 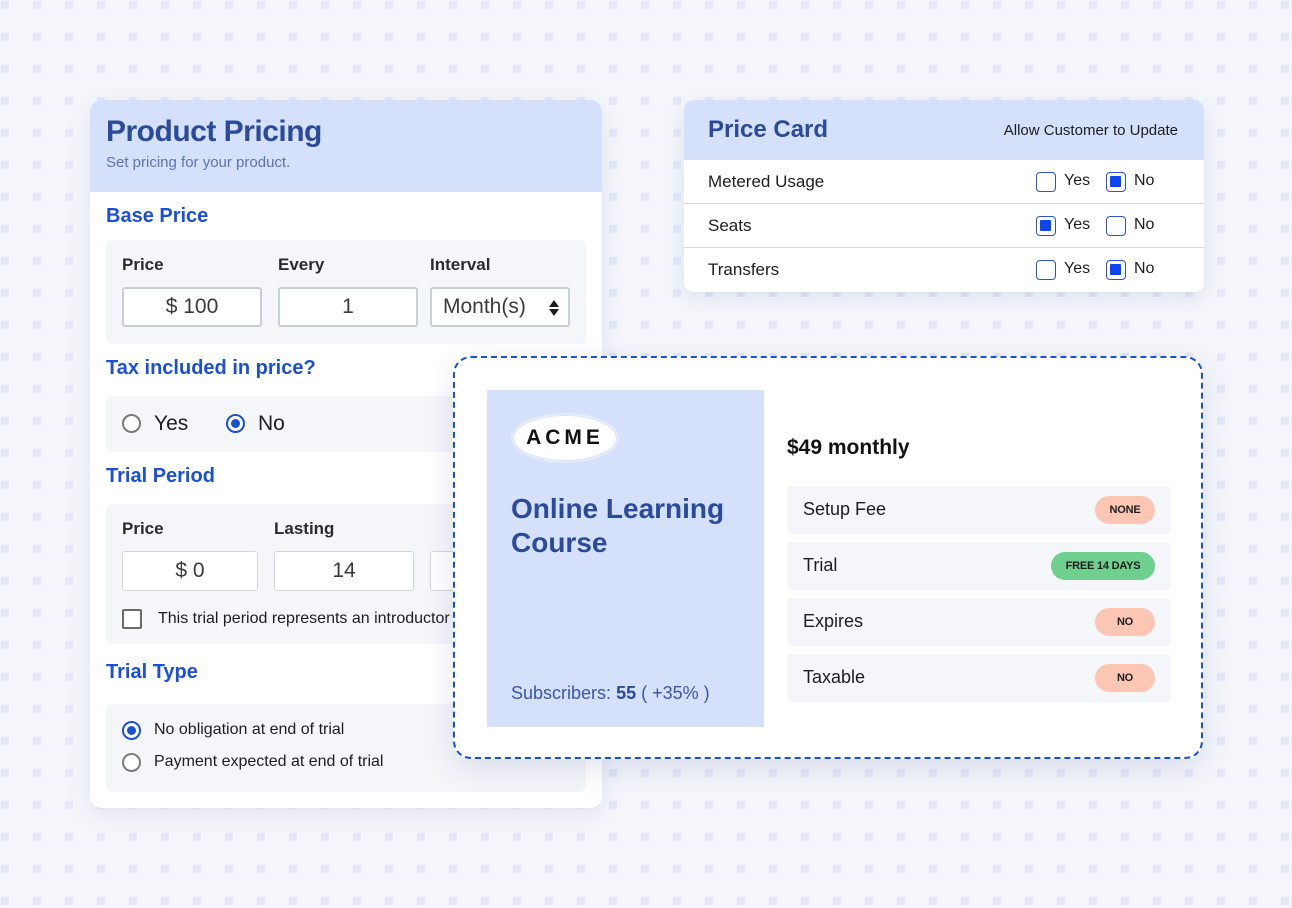 I want to click on status-badge: NONE, so click(x=1125, y=510).